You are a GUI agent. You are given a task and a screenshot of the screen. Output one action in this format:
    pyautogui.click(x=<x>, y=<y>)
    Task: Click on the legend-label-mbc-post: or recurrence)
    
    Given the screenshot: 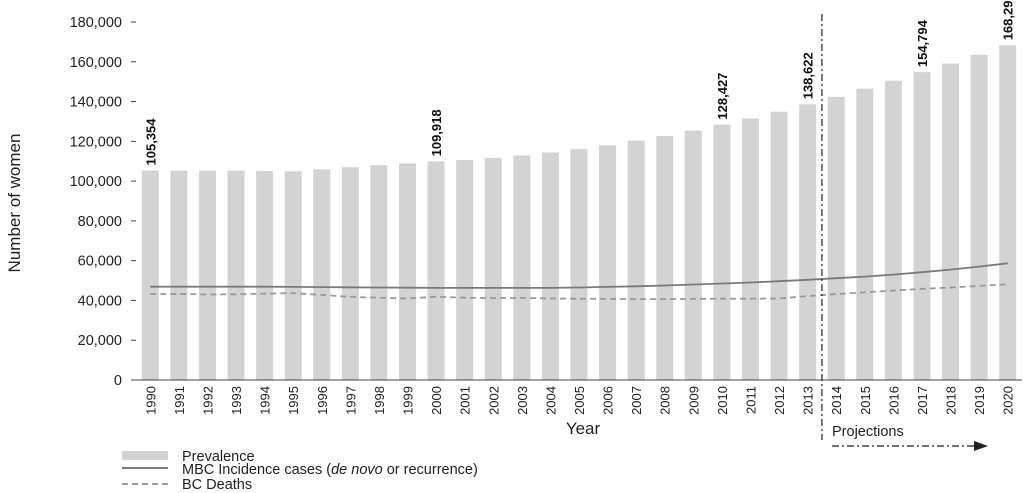 What is the action you would take?
    pyautogui.click(x=430, y=470)
    